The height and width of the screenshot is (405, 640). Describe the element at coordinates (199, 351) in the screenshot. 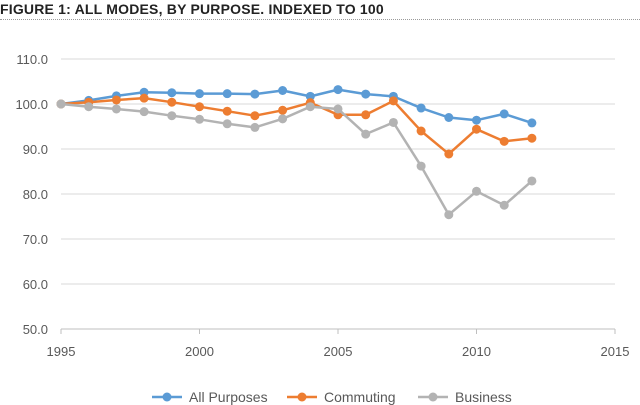

I see `x-tick-label: 2000` at that location.